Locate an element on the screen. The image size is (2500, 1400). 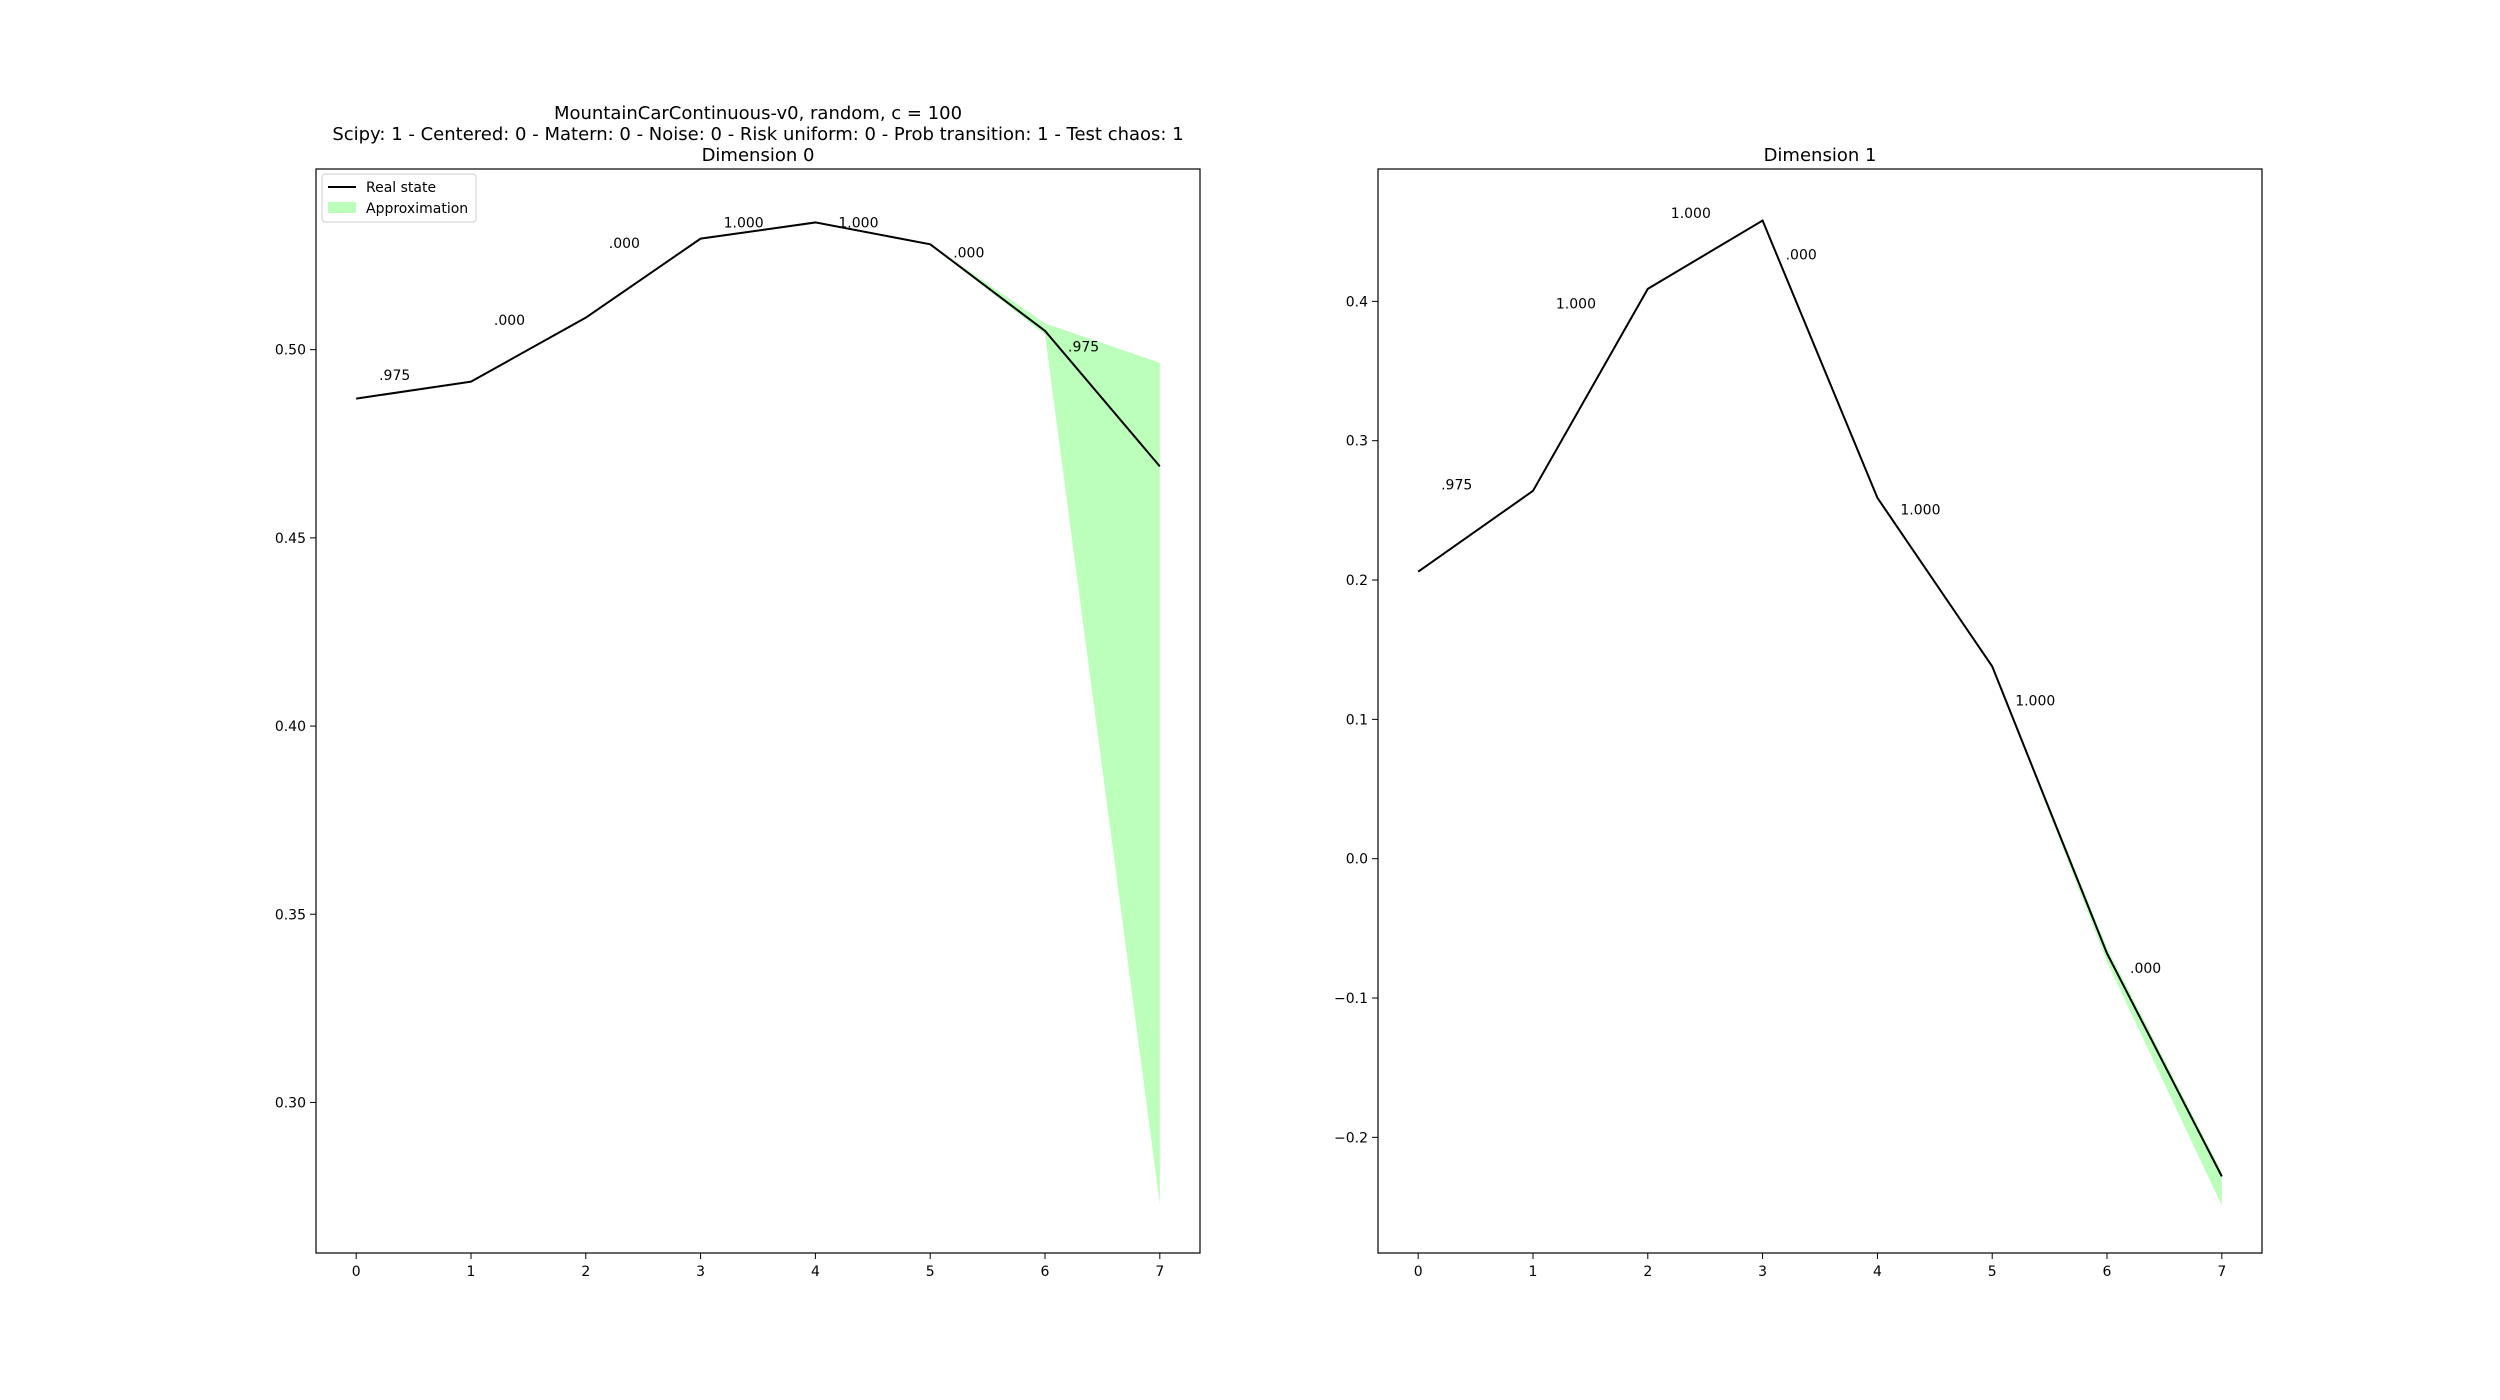
chart-title: Dimension 0 is located at coordinates (758, 155).